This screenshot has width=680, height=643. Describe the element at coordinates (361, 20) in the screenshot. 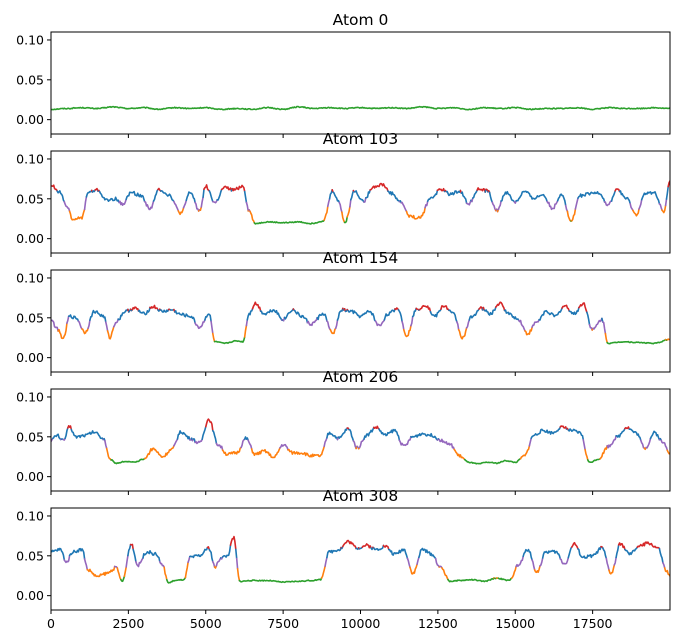

I see `subplot-title: Atom 0` at that location.